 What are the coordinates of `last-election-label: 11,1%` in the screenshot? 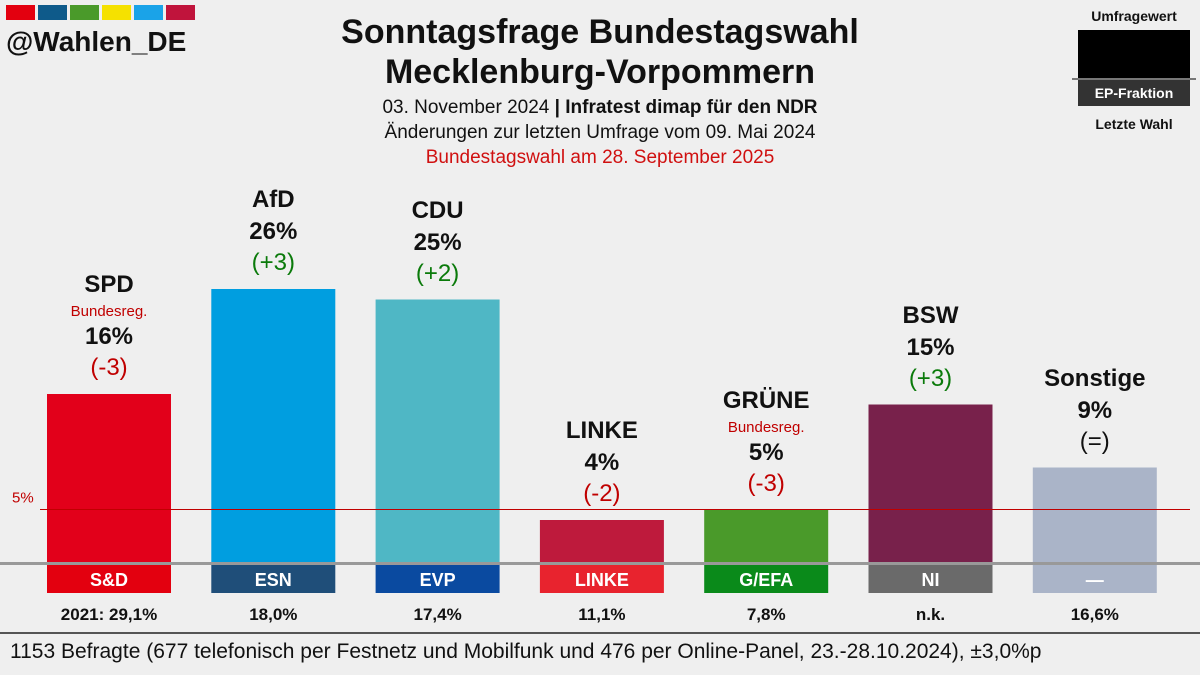 It's located at (601, 614).